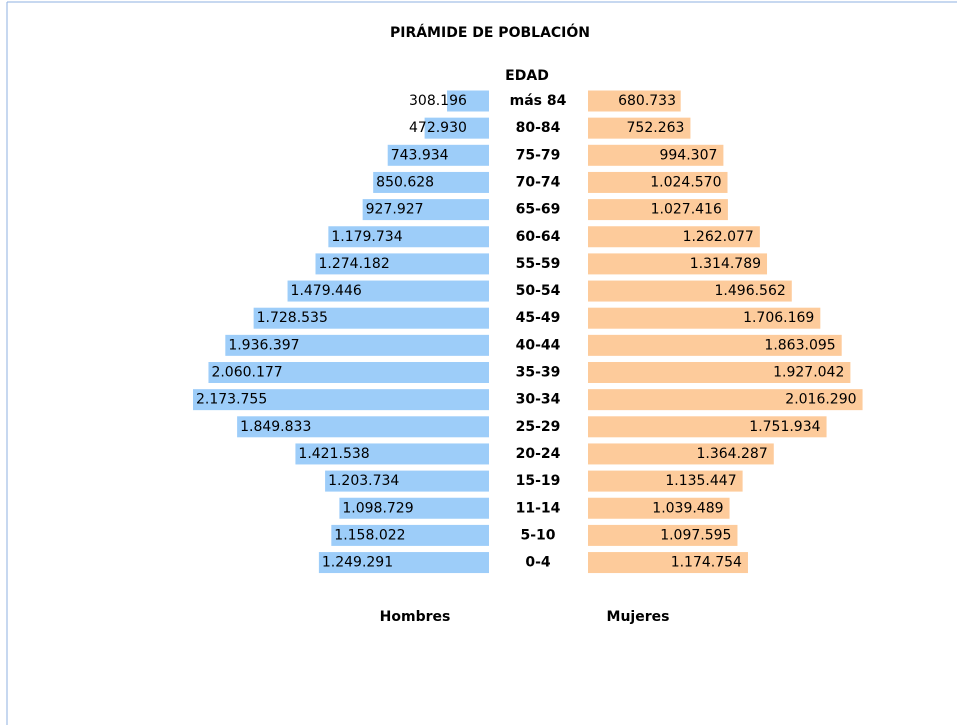 The width and height of the screenshot is (957, 725). I want to click on axis-label: EDAD, so click(527, 76).